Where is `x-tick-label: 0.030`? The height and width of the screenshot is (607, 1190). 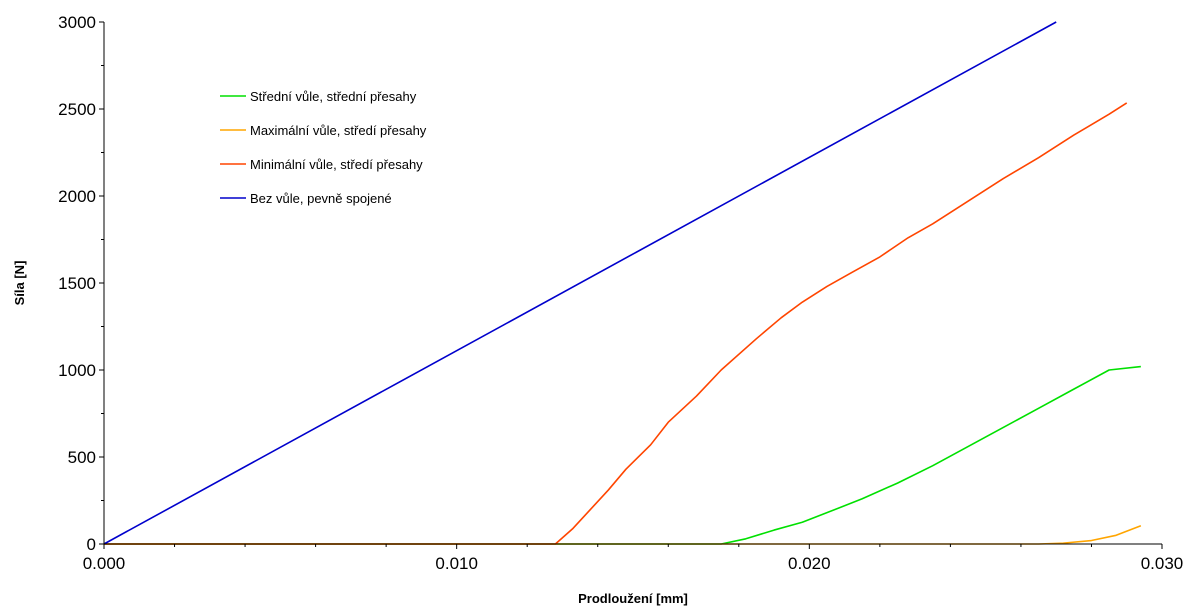 x-tick-label: 0.030 is located at coordinates (1162, 563).